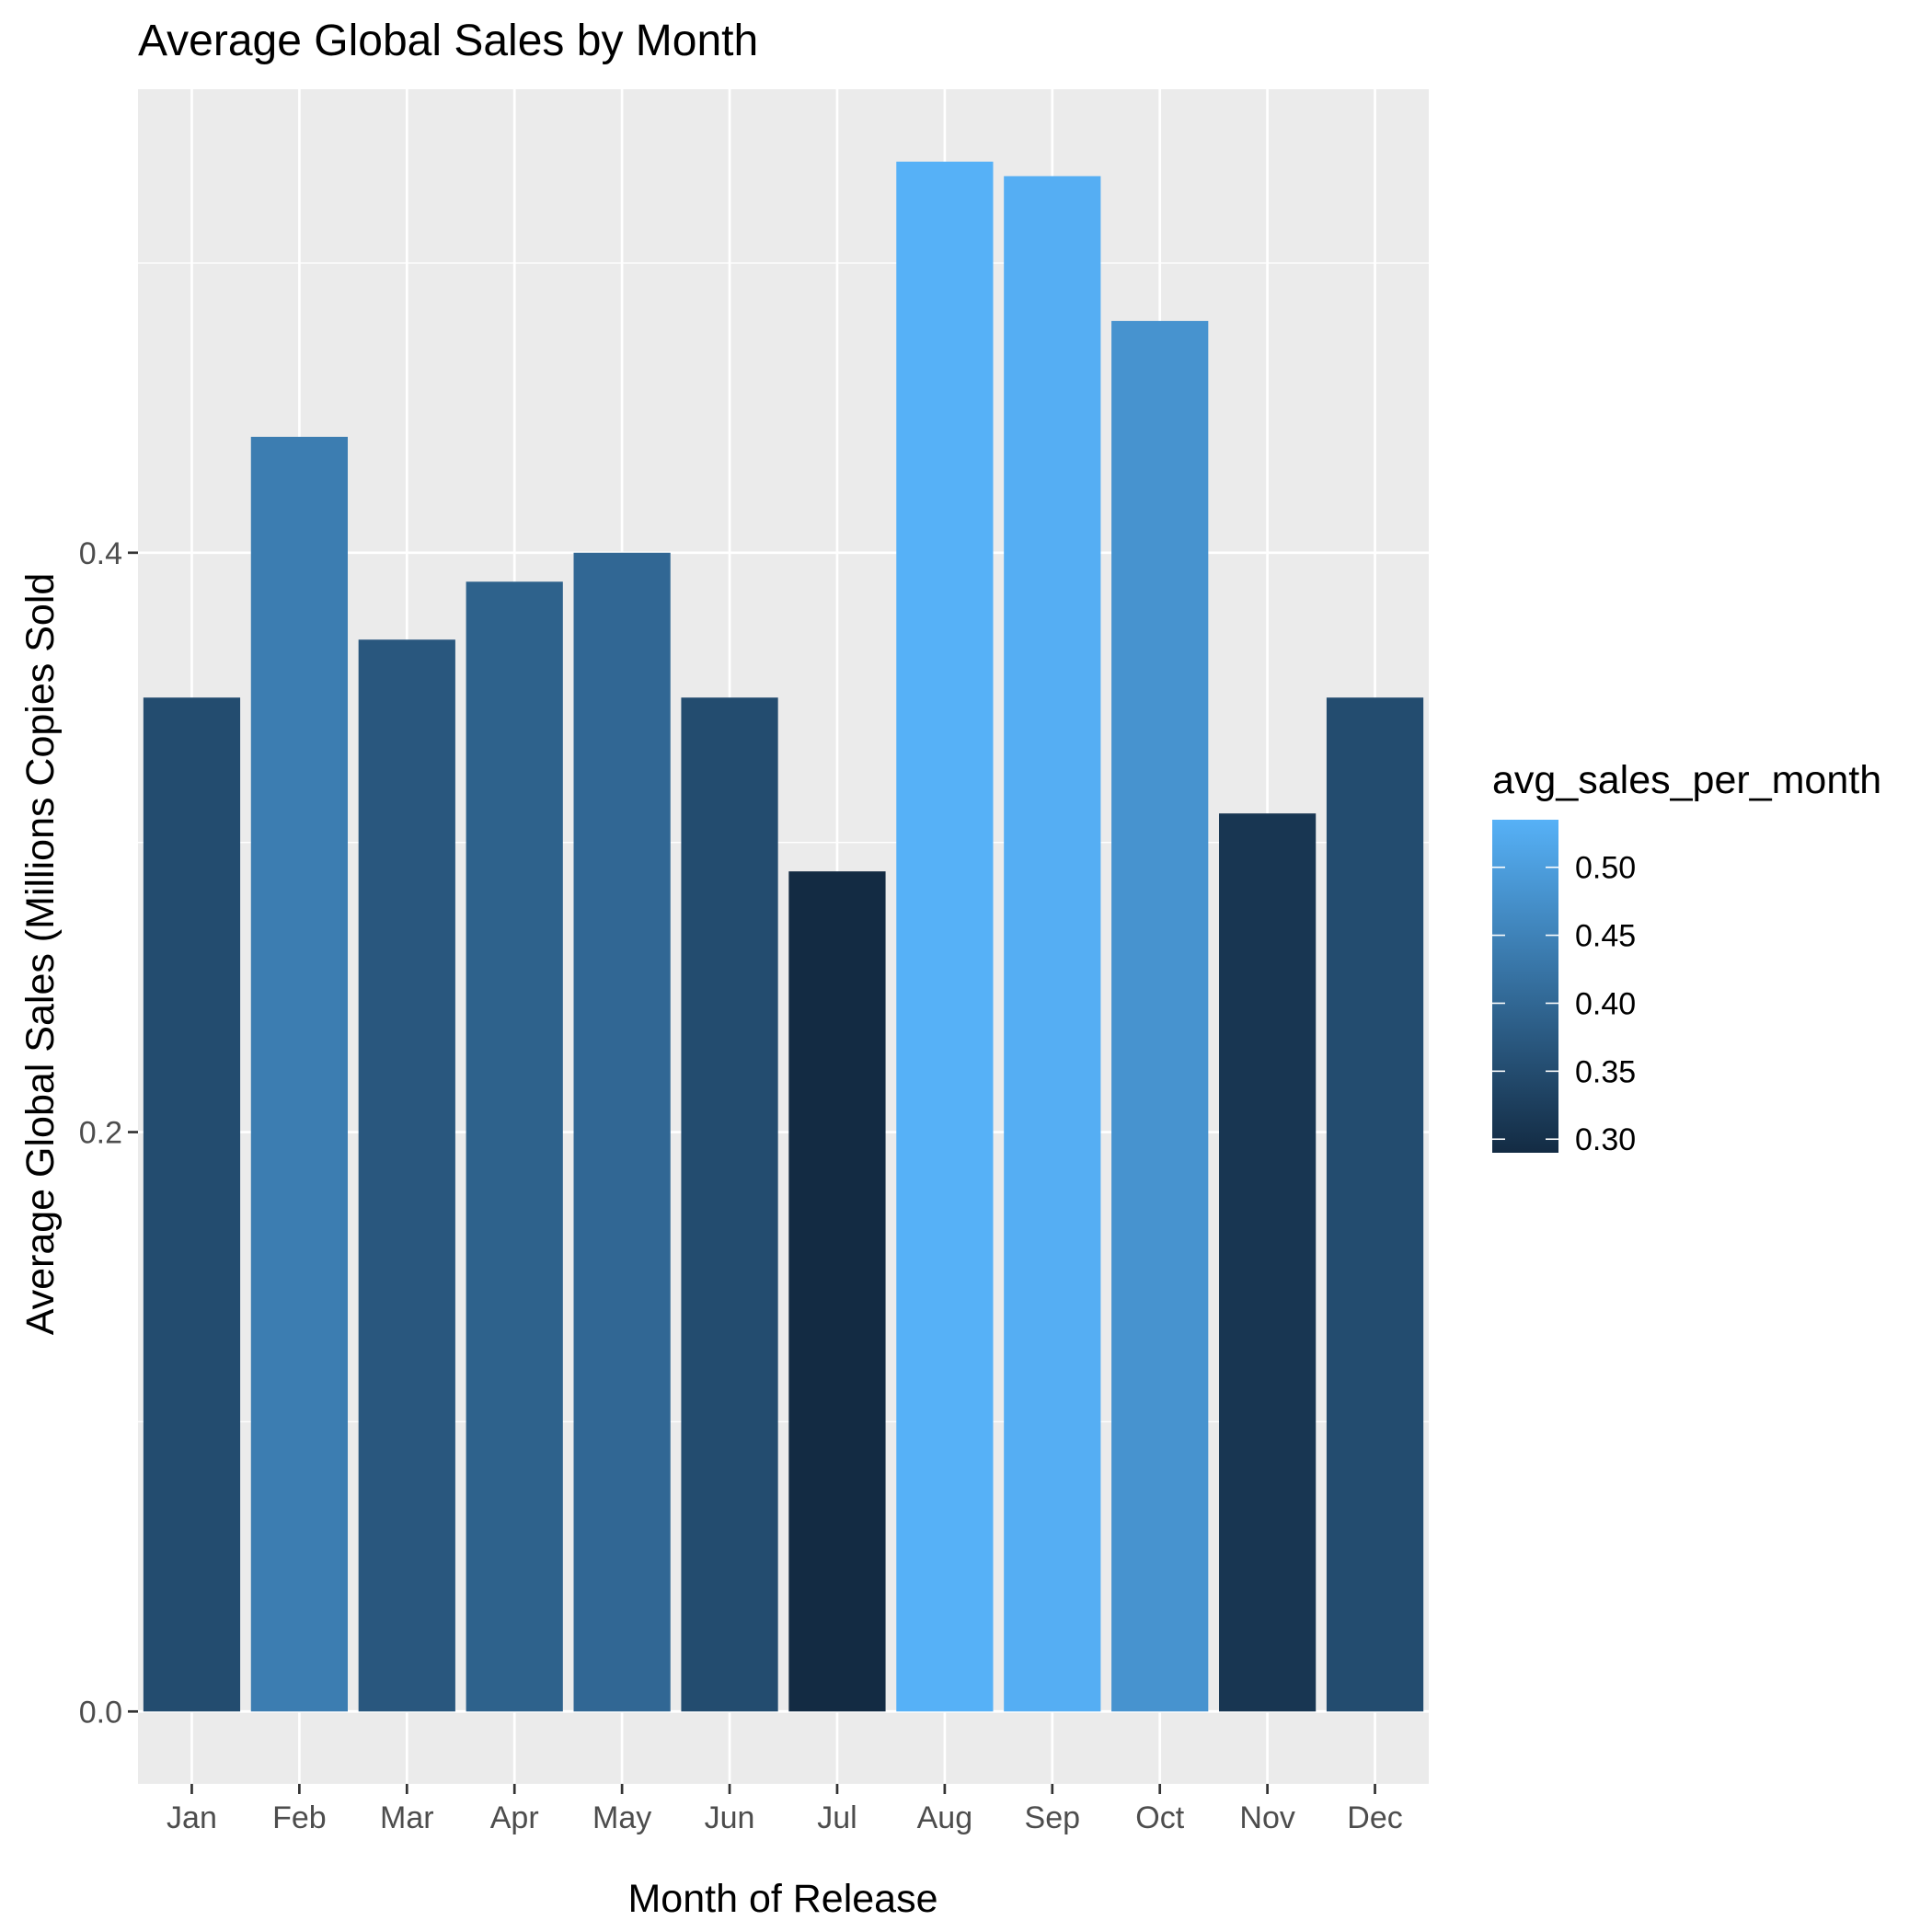 This screenshot has height=1932, width=1932. Describe the element at coordinates (785, 1809) in the screenshot. I see `x-axis: Jan Feb Mar Apr May Jun Jul Aug Sep Oct Nov Dec` at that location.